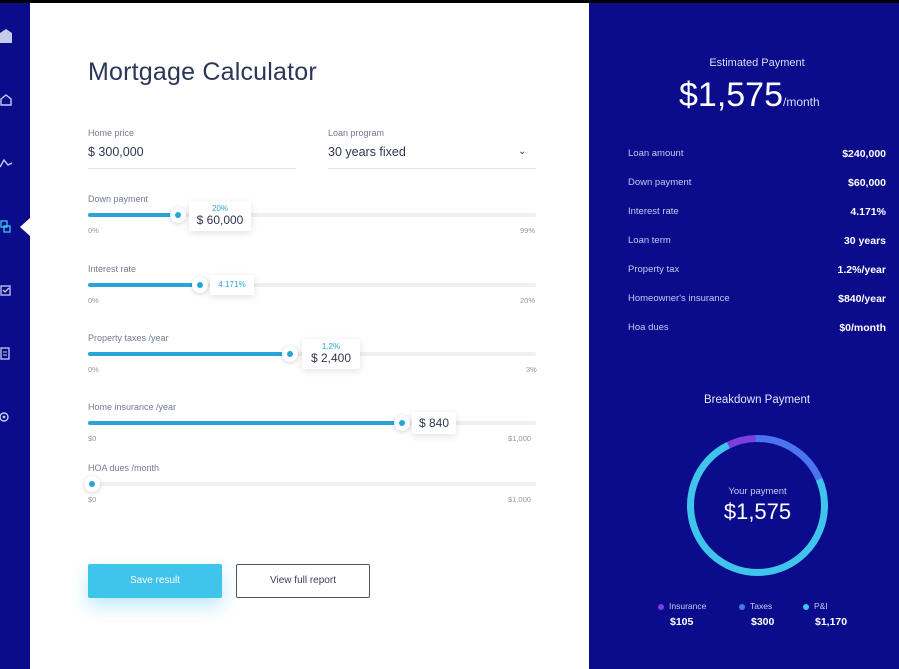 The height and width of the screenshot is (669, 899). What do you see at coordinates (7, 291) in the screenshot?
I see `checkbox-icon` at bounding box center [7, 291].